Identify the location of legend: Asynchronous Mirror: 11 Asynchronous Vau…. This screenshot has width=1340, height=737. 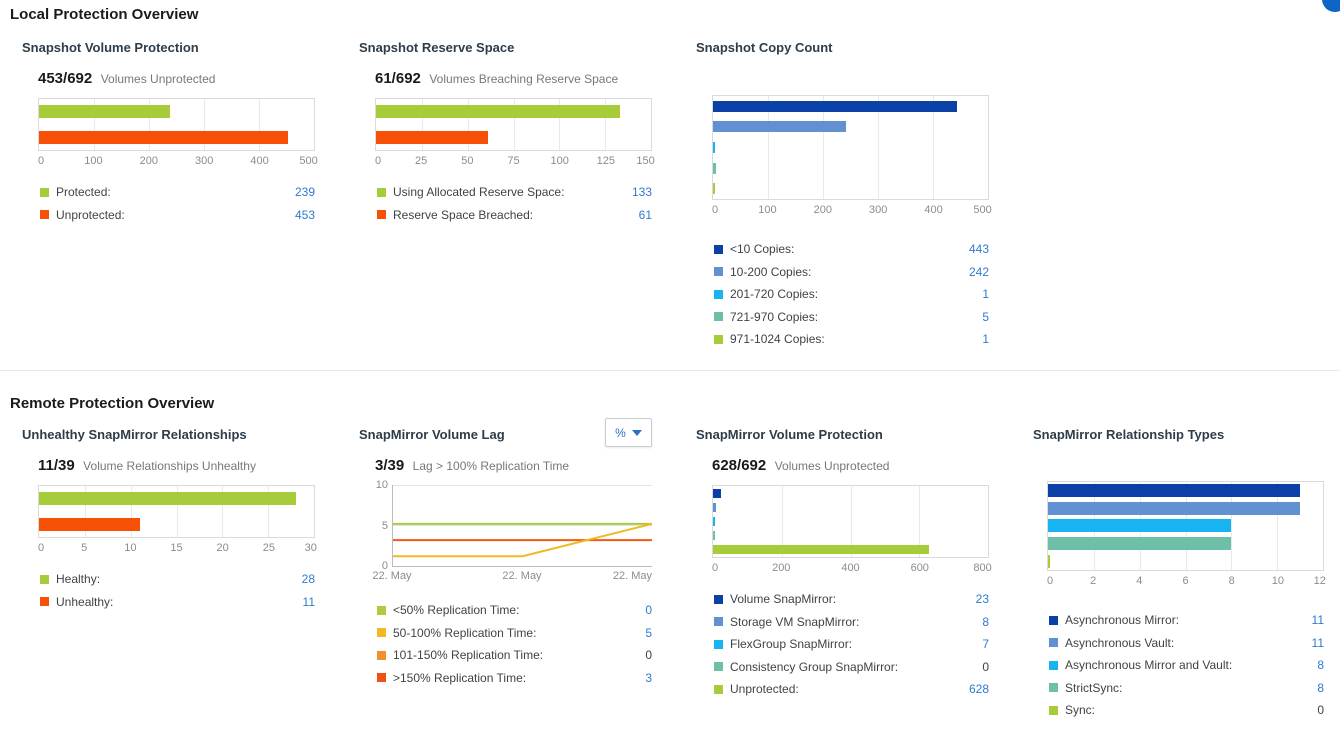
(1186, 665).